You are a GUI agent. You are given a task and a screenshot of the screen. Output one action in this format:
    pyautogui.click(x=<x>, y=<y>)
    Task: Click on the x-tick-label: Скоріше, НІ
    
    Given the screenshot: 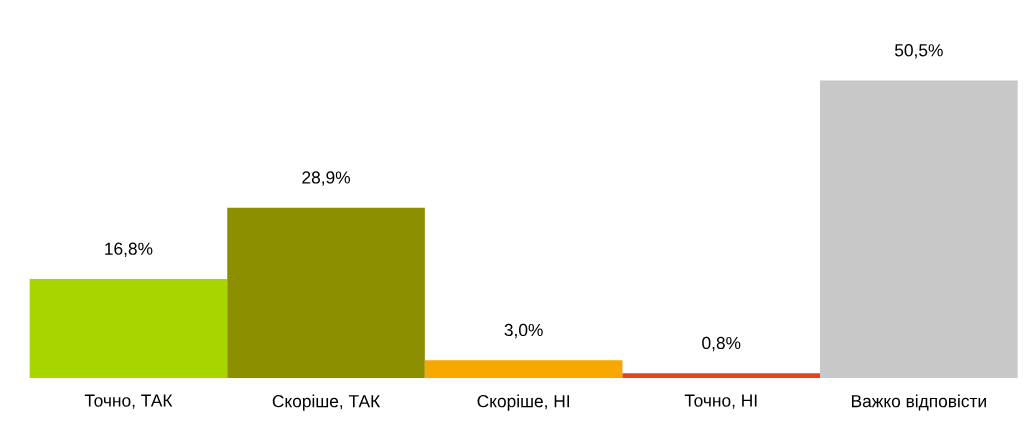 What is the action you would take?
    pyautogui.click(x=523, y=402)
    